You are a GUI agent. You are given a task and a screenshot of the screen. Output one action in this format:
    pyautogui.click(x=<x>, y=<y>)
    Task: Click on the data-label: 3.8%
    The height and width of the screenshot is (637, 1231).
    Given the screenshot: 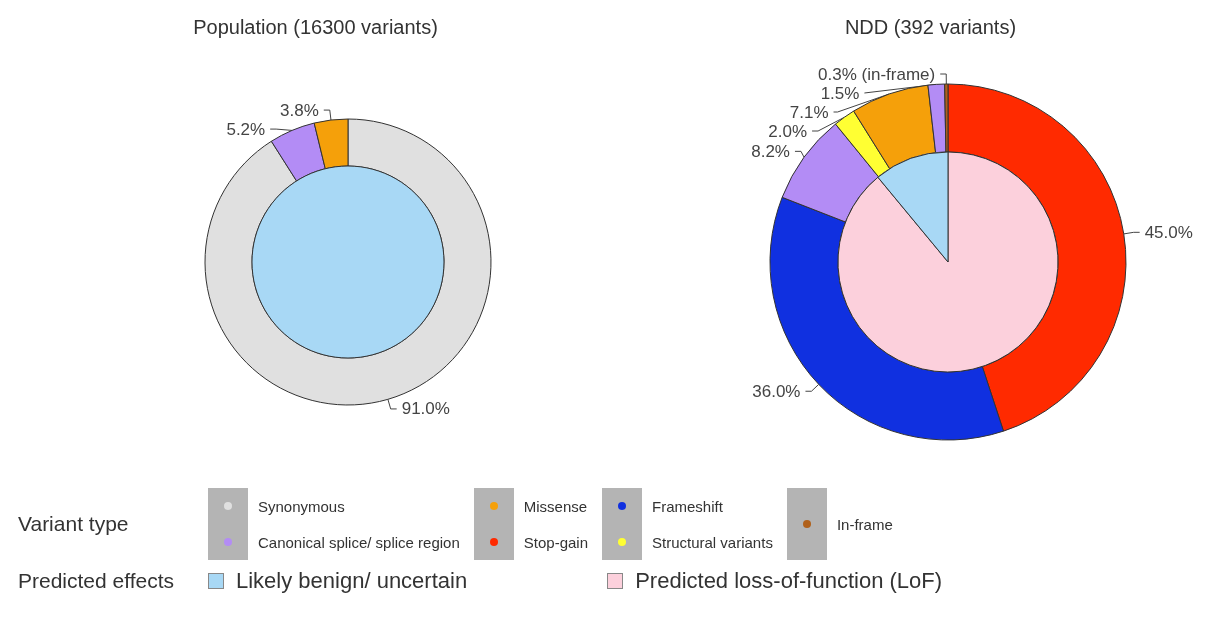 What is the action you would take?
    pyautogui.click(x=299, y=110)
    